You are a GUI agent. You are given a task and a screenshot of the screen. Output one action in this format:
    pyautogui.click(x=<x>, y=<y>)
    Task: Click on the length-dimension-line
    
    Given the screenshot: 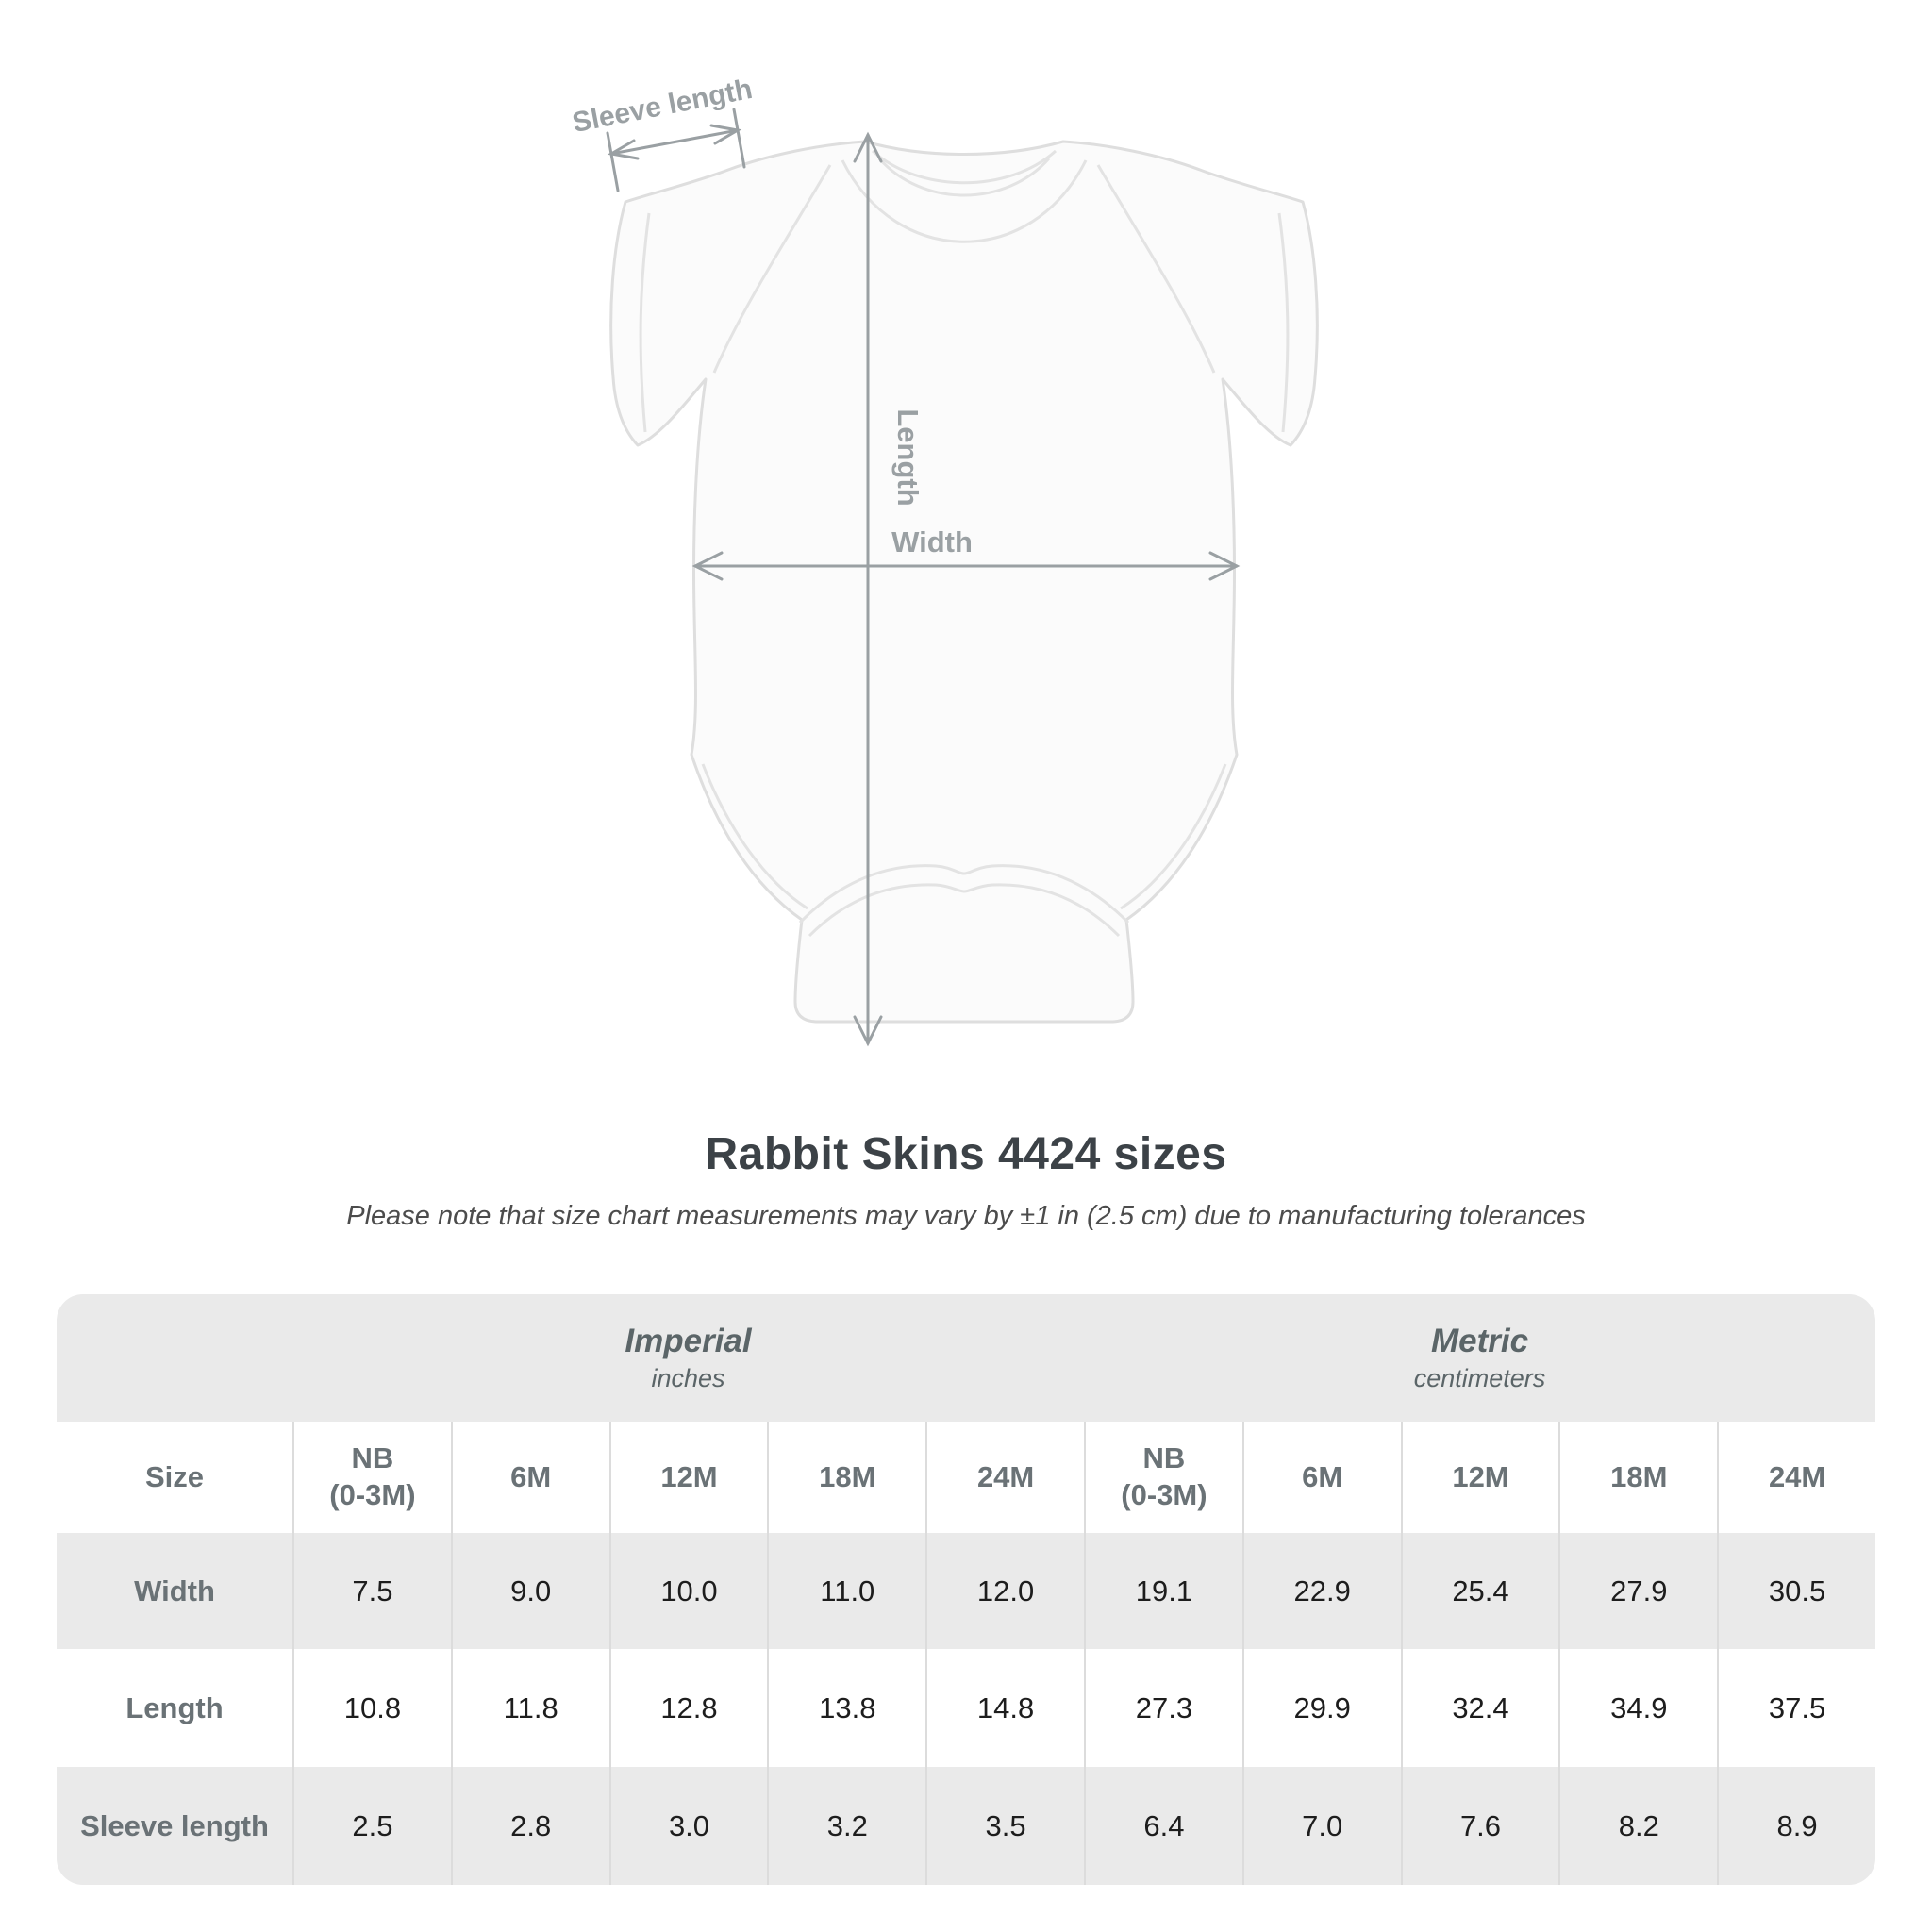 What is the action you would take?
    pyautogui.click(x=868, y=589)
    